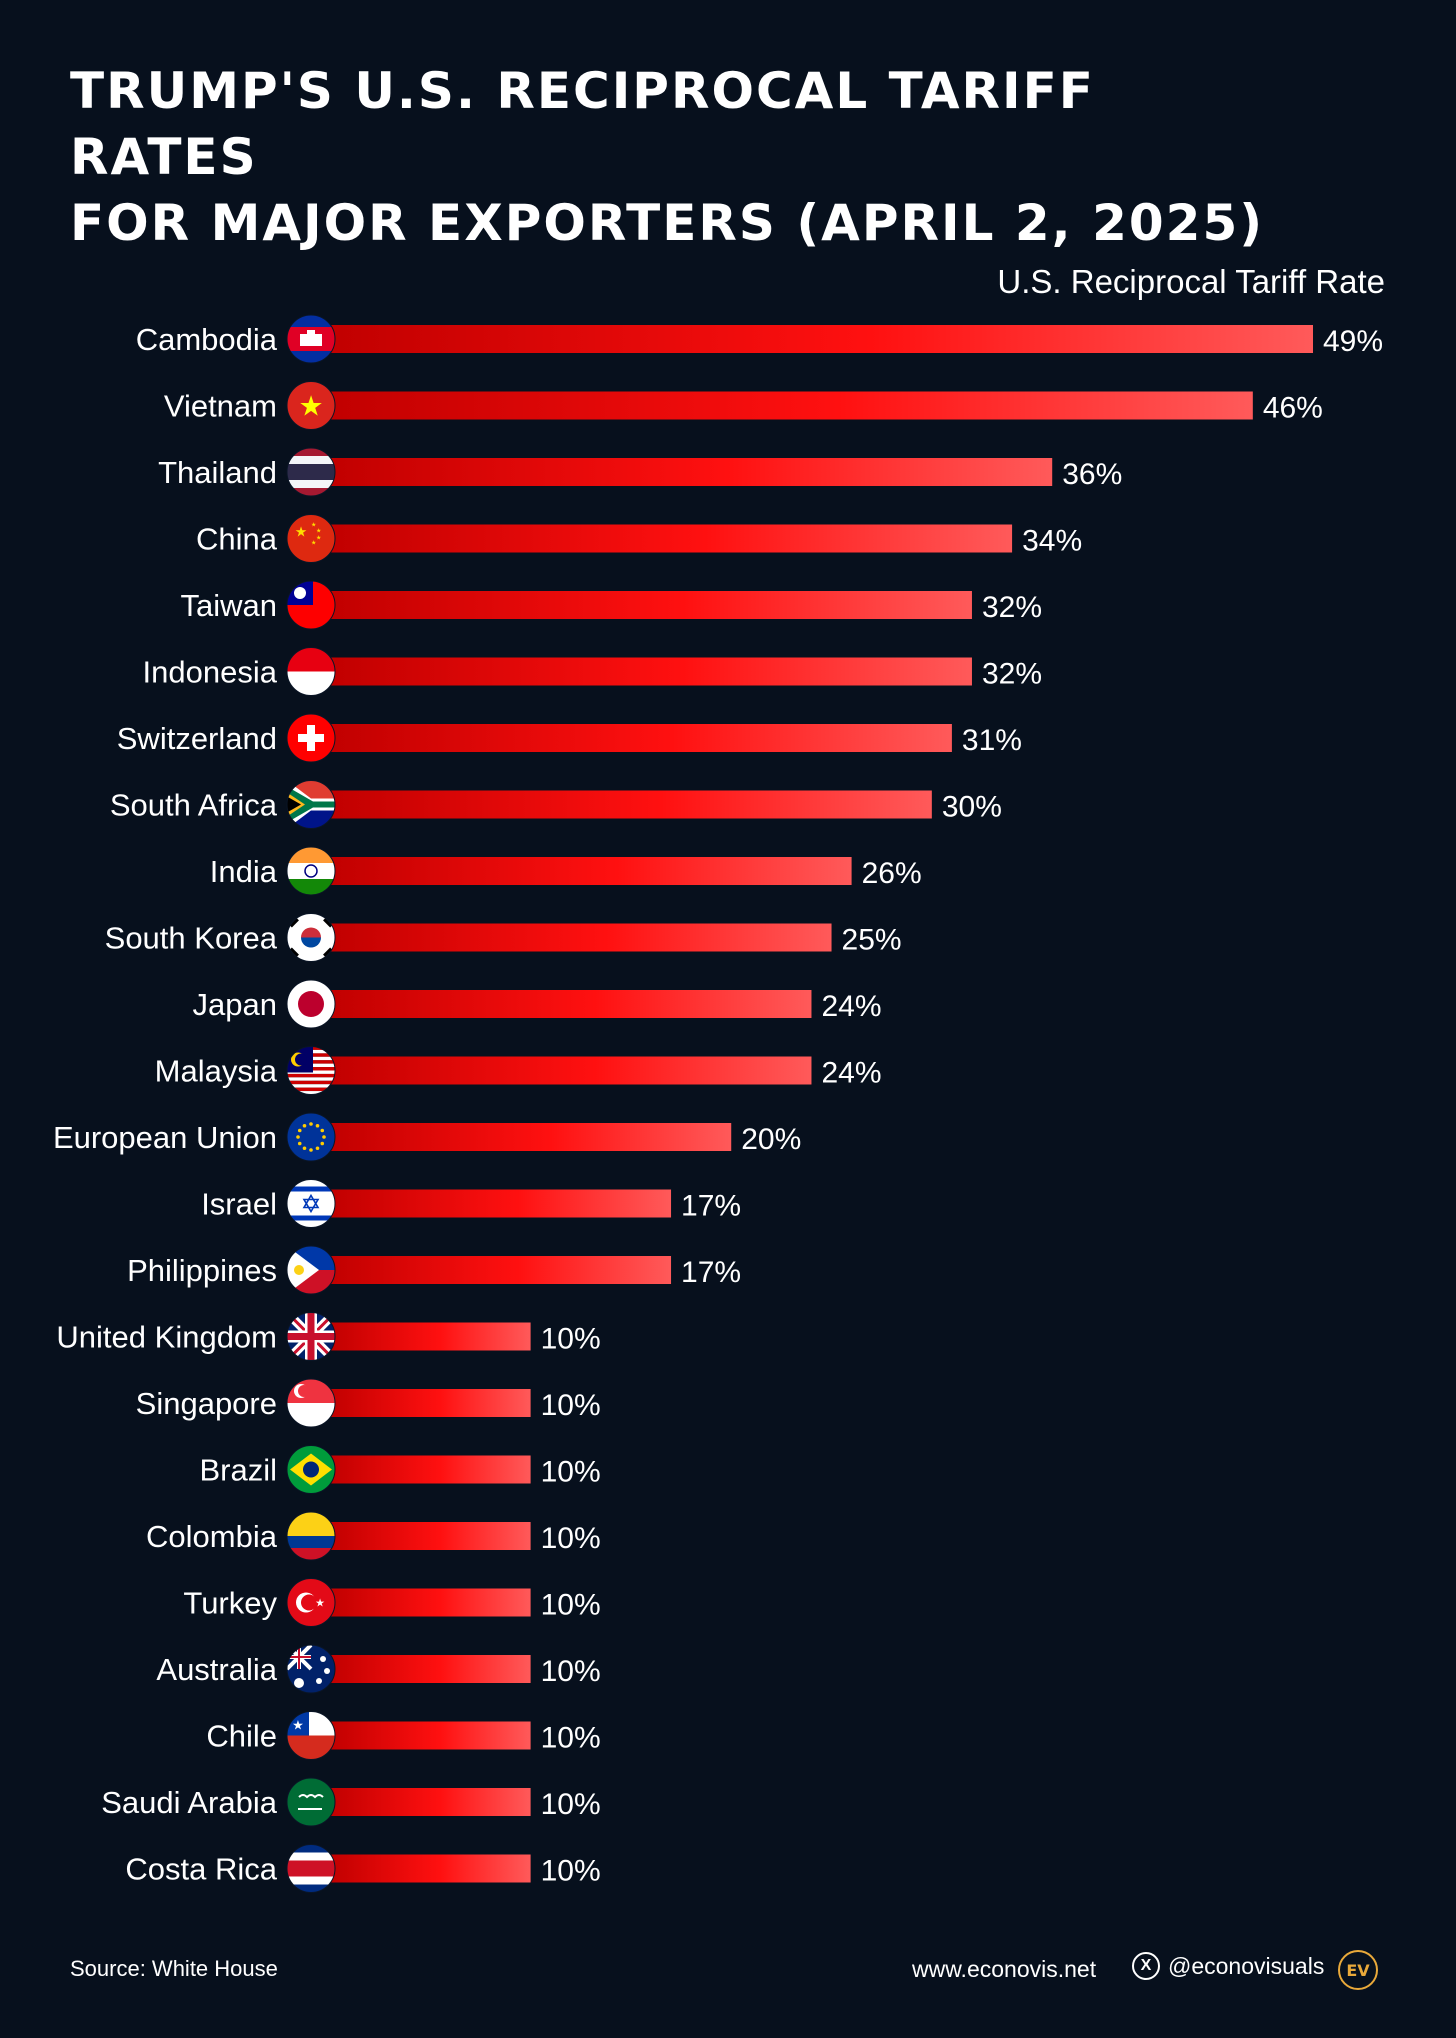 This screenshot has width=1456, height=2038. I want to click on value-label: 49%, so click(1353, 341).